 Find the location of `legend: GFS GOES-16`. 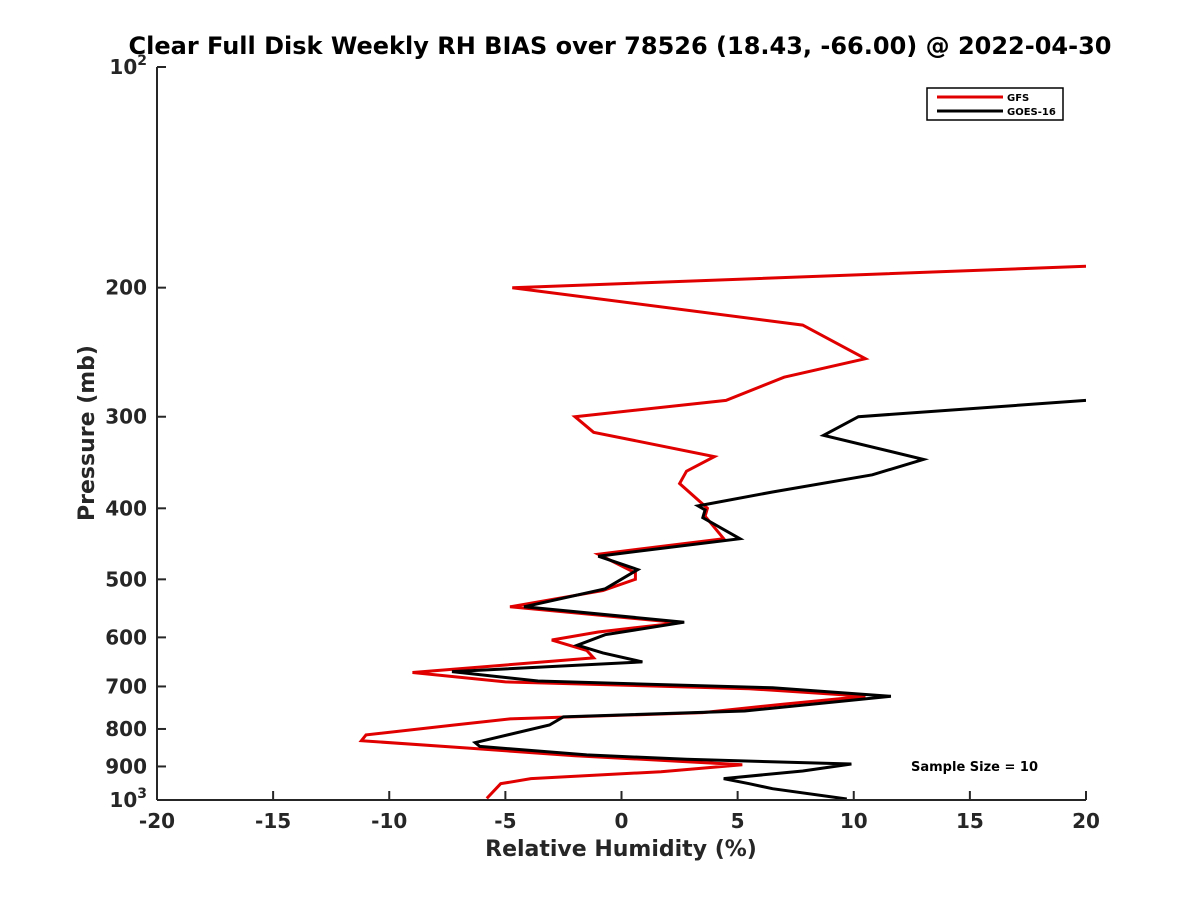

legend: GFS GOES-16 is located at coordinates (995, 104).